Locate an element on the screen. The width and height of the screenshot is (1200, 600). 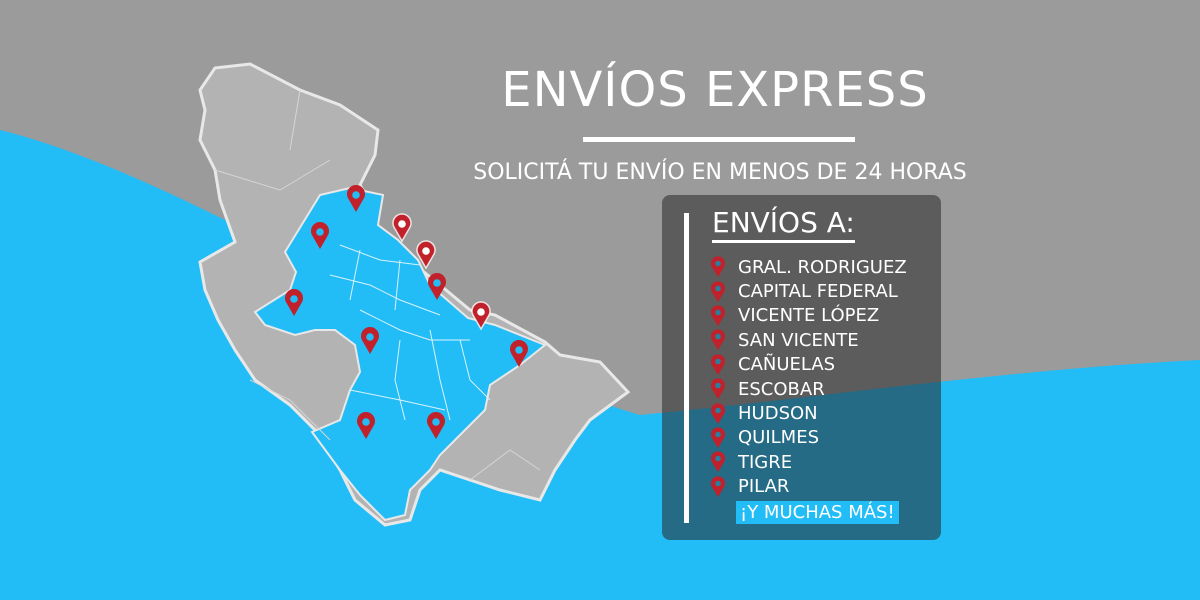
destination-label: HUDSON is located at coordinates (778, 414).